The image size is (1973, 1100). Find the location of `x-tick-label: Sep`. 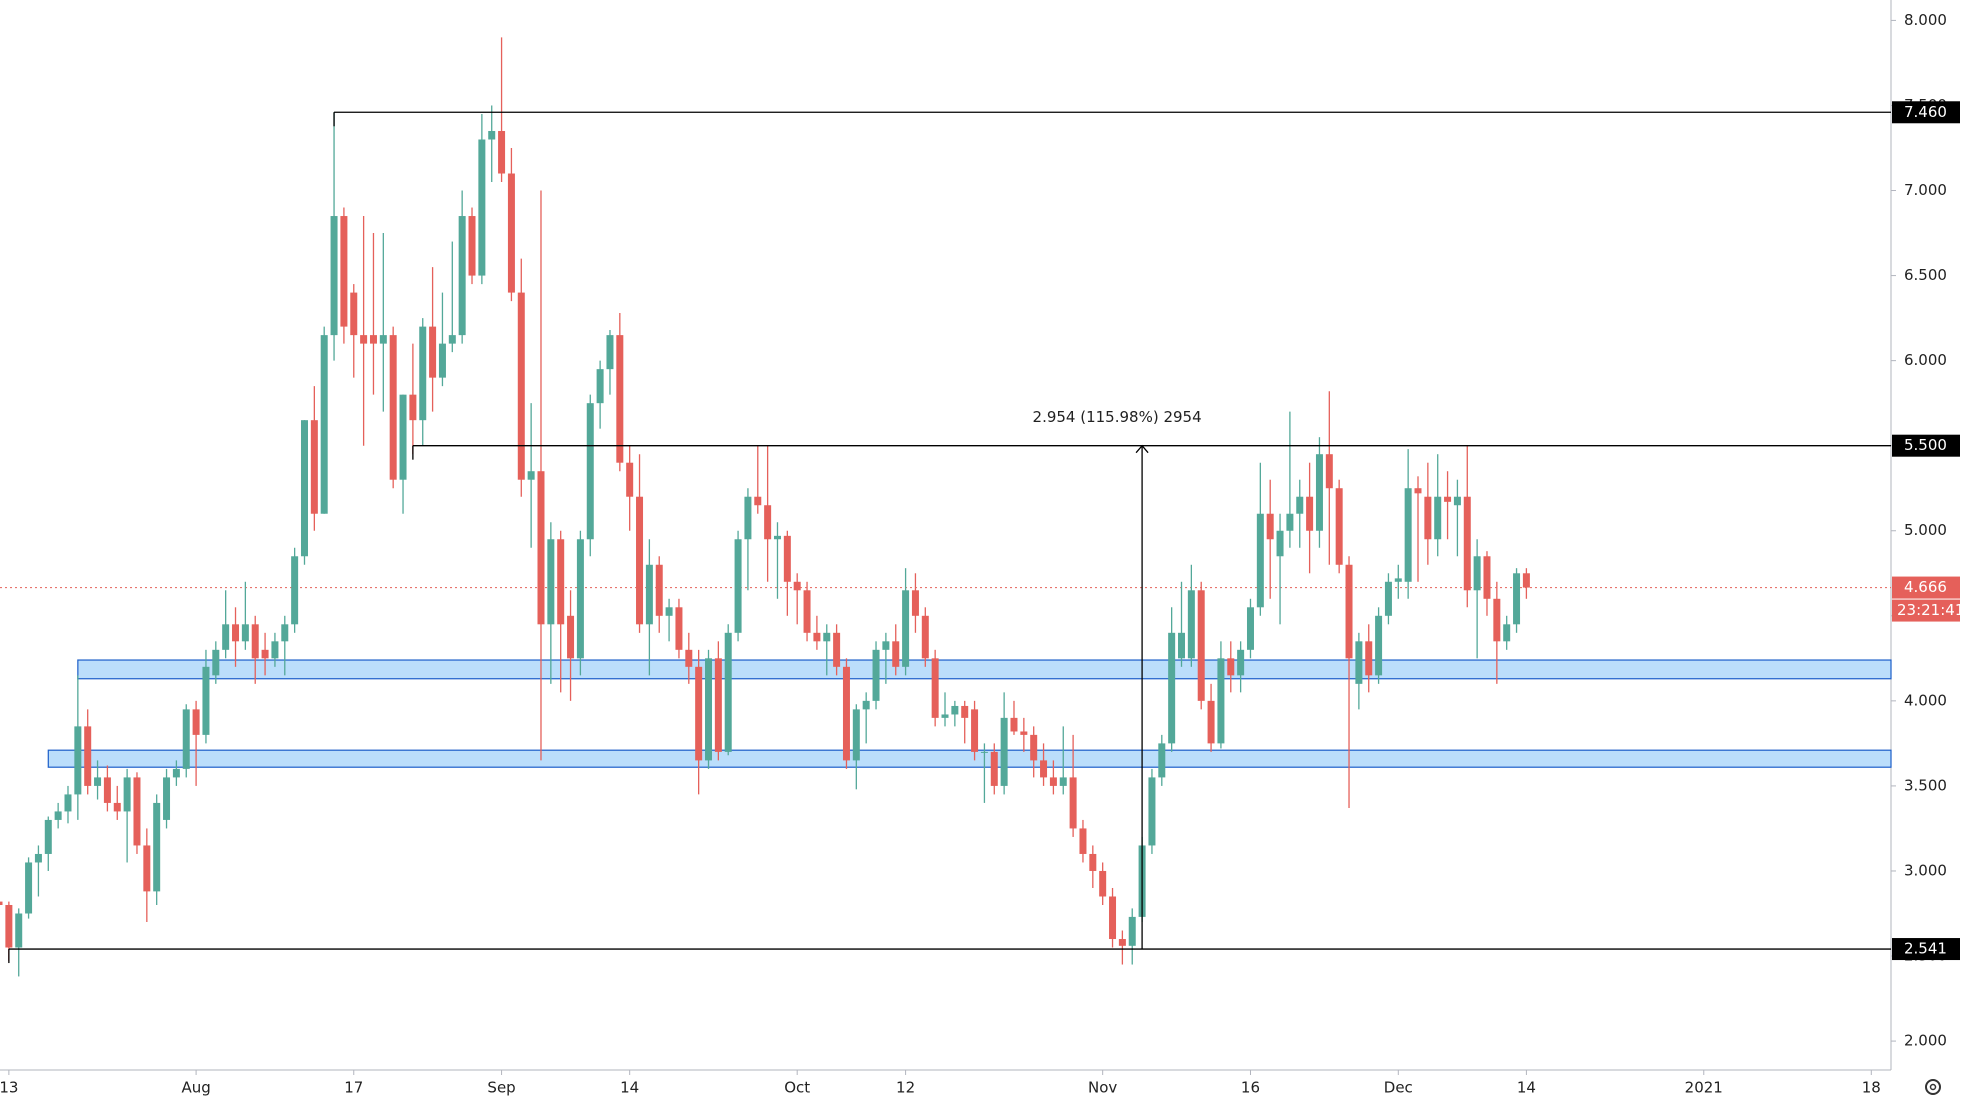

x-tick-label: Sep is located at coordinates (501, 1088).